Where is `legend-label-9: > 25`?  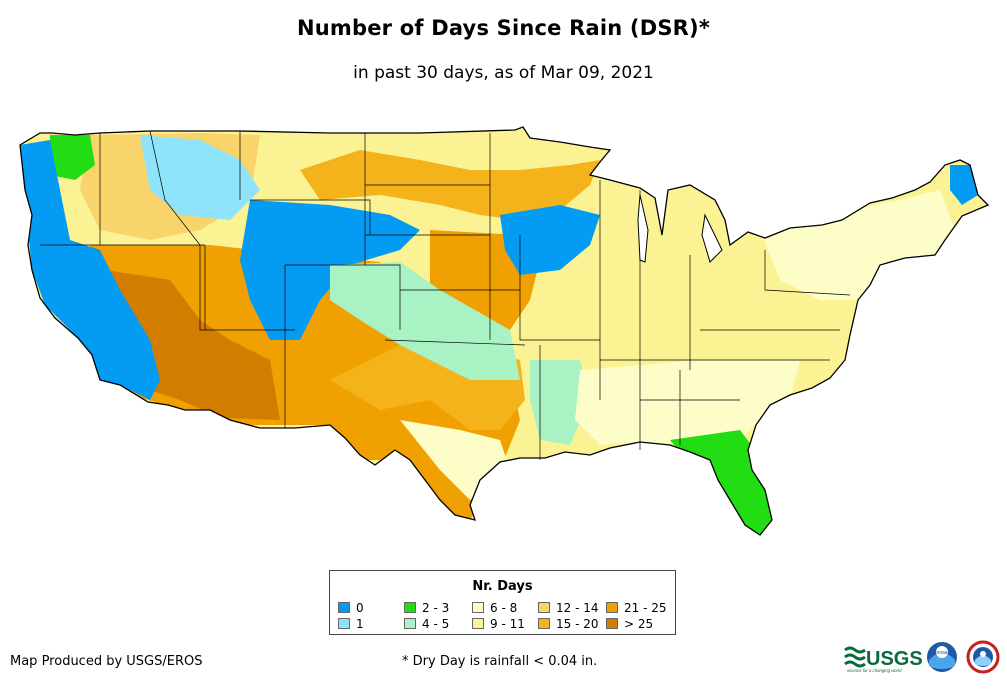
legend-label-9: > 25 is located at coordinates (639, 624).